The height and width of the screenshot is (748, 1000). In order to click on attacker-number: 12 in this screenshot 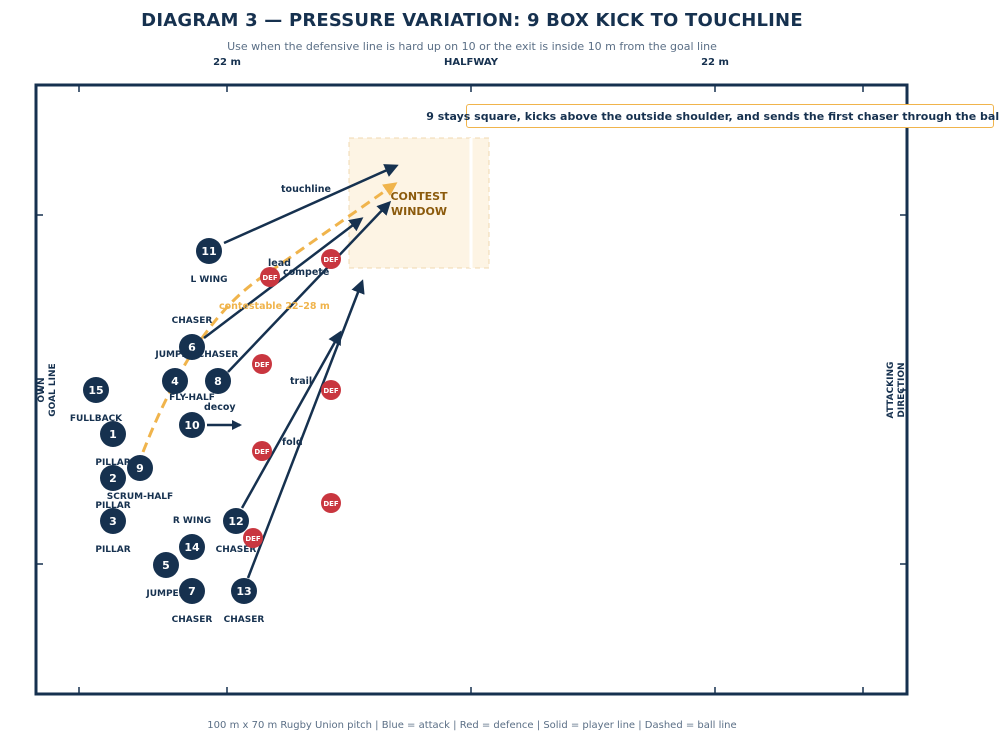, I will do `click(235, 521)`.